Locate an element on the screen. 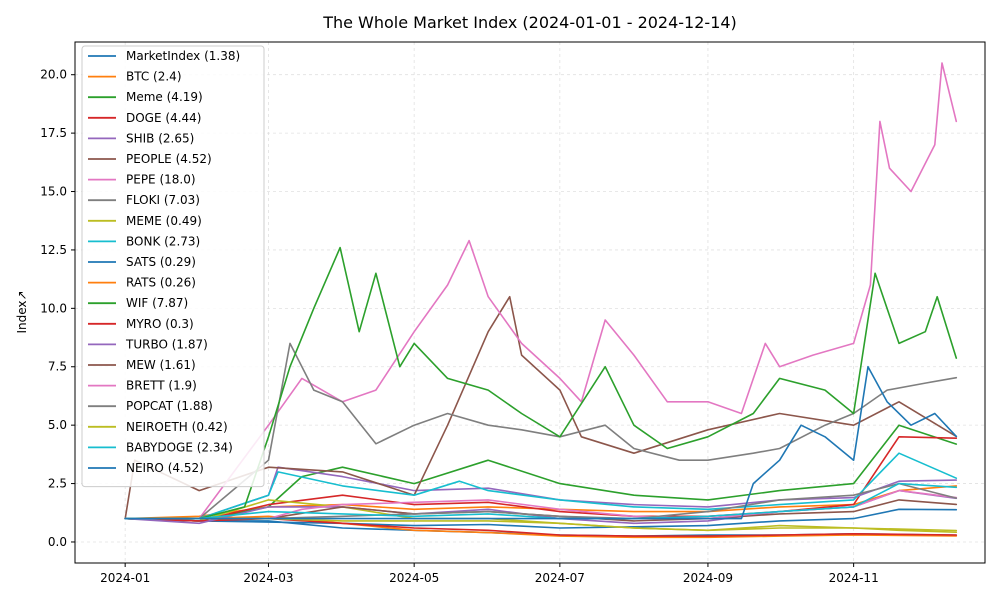 The width and height of the screenshot is (1000, 600). series-line-meme is located at coordinates (541, 473).